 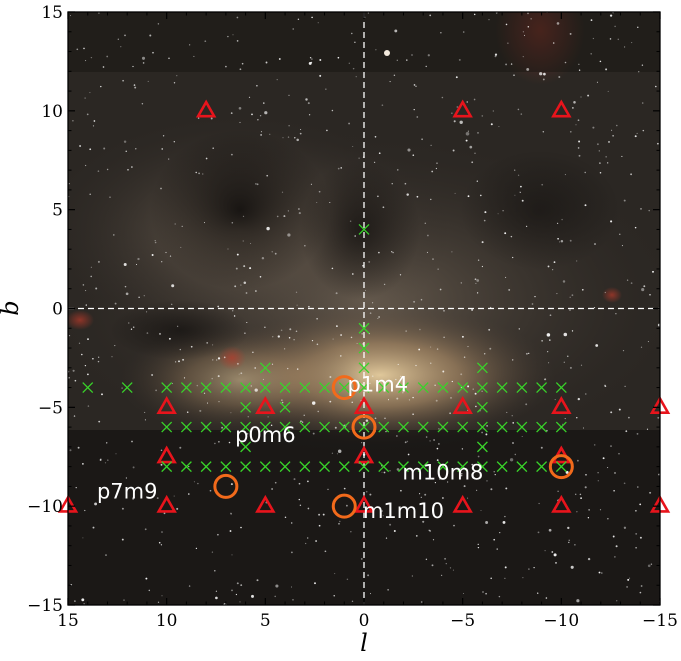 What do you see at coordinates (290, 448) in the screenshot?
I see `annotations-layer: p1m4 p0m6 p7m9 m1m10 m10m8` at bounding box center [290, 448].